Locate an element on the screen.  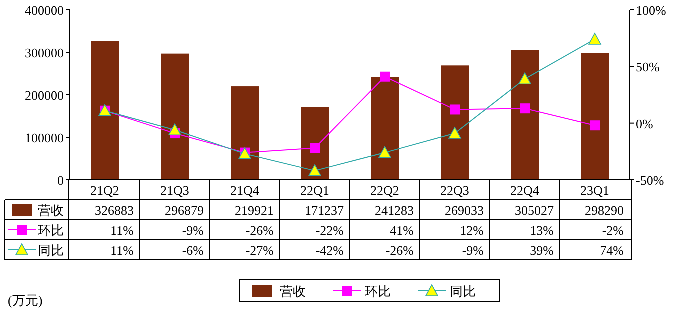
data-label: 74% is located at coordinates (612, 250).